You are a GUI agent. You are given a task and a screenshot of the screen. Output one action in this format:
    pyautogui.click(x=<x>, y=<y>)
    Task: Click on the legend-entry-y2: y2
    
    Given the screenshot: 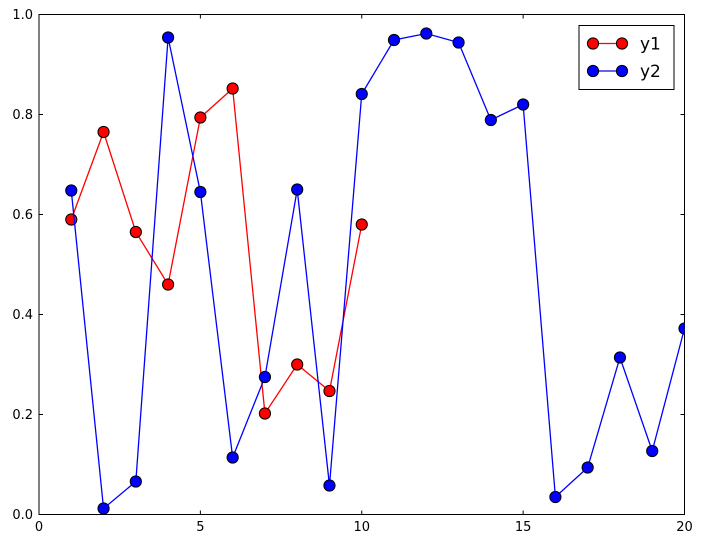 What is the action you would take?
    pyautogui.click(x=623, y=72)
    